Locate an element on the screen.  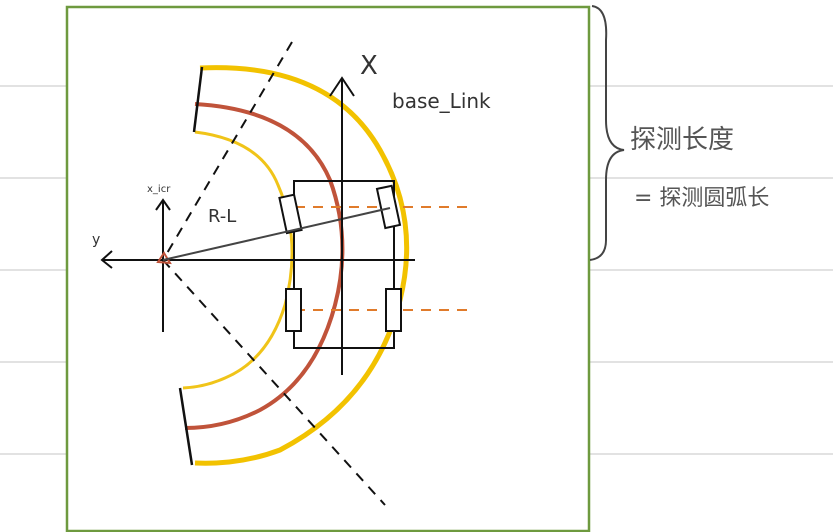
y-axis-label: y is located at coordinates (96, 240).